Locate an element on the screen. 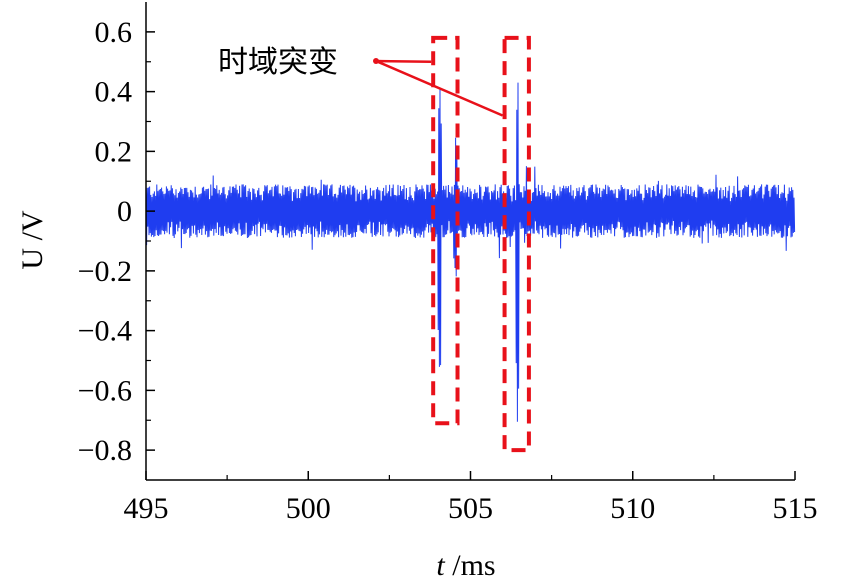 The width and height of the screenshot is (844, 584). x-axis-title-variable: t is located at coordinates (440, 565).